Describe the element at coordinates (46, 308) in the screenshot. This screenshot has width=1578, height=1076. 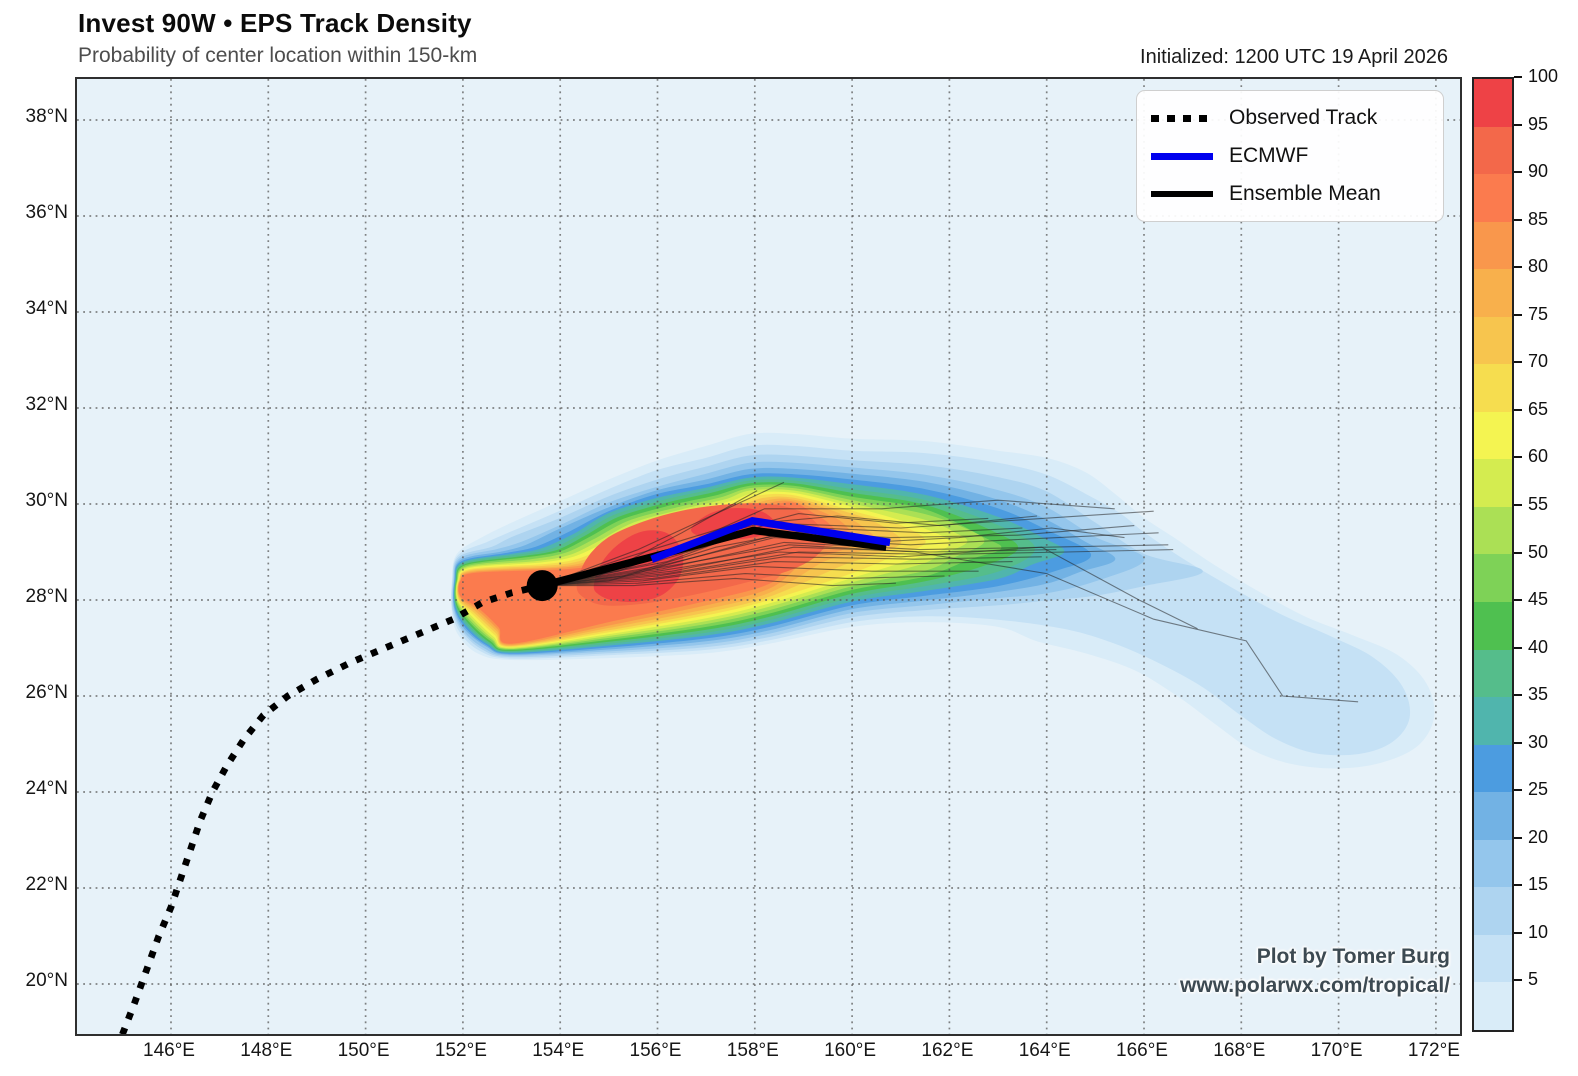
I see `y-axis-tick-label: 34°N` at that location.